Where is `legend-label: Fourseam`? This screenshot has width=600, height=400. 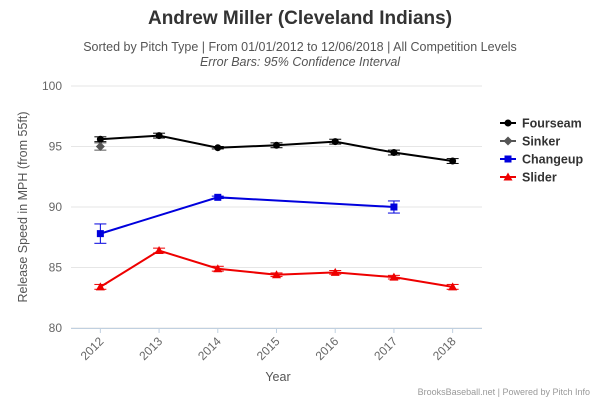
legend-label: Fourseam is located at coordinates (552, 124).